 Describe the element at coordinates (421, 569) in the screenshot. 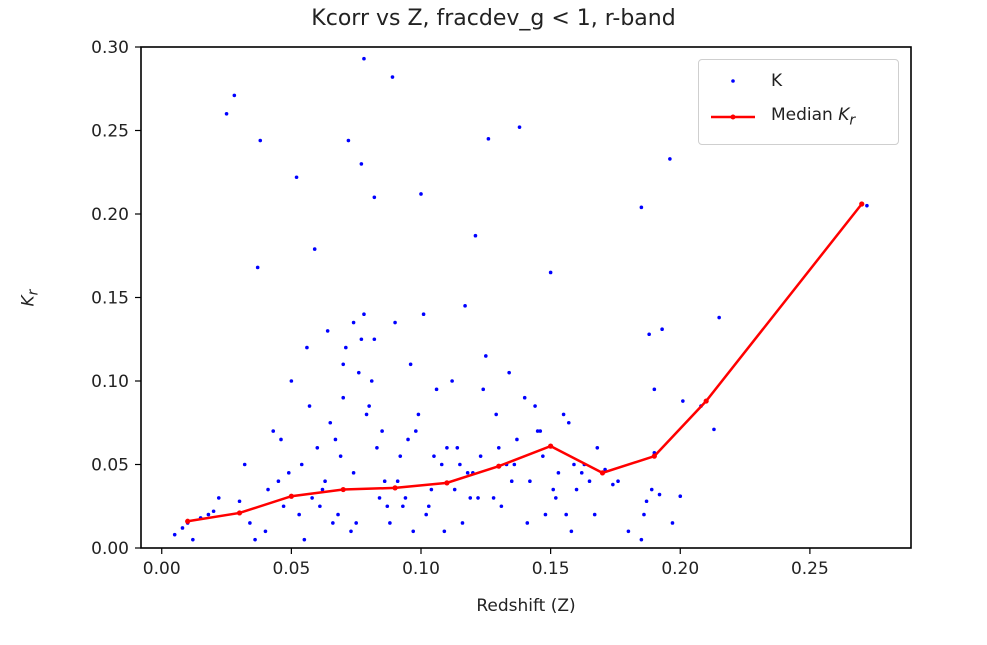

I see `x-tick-label: 0.10` at that location.